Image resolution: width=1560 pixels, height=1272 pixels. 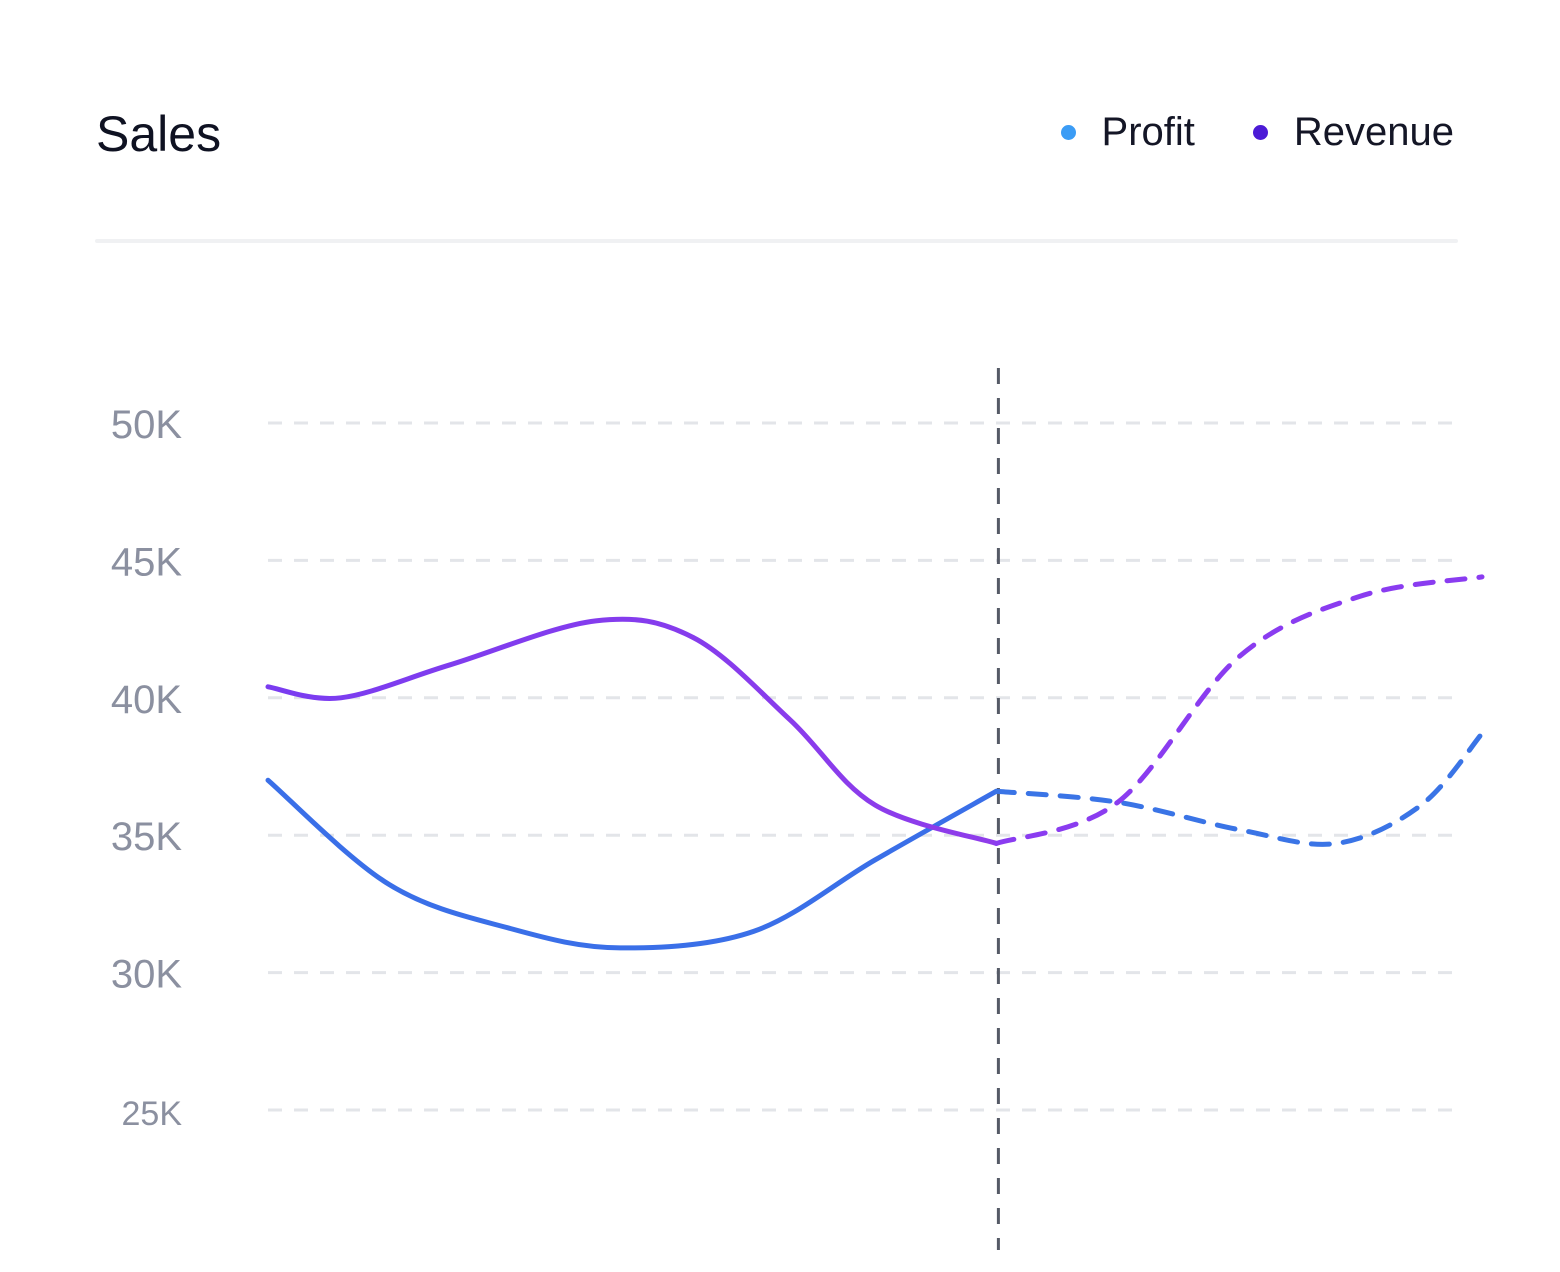 I want to click on series-line-profit-forecast, so click(x=1239, y=789).